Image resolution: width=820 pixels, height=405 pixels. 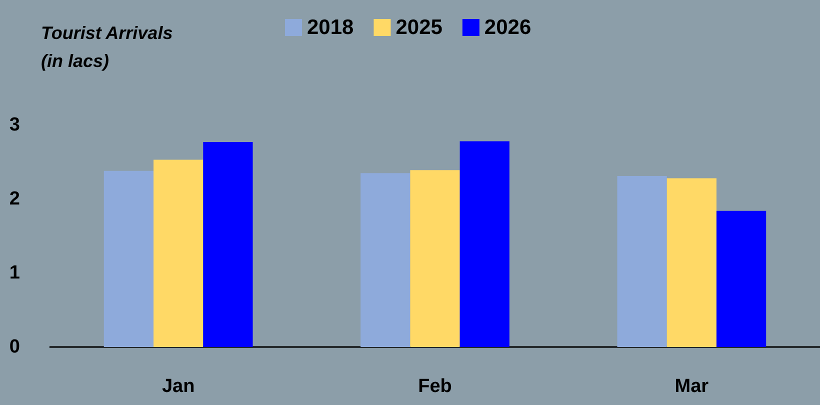 What do you see at coordinates (107, 47) in the screenshot?
I see `y-axis-title: Tourist Arrivals (in lacs)` at bounding box center [107, 47].